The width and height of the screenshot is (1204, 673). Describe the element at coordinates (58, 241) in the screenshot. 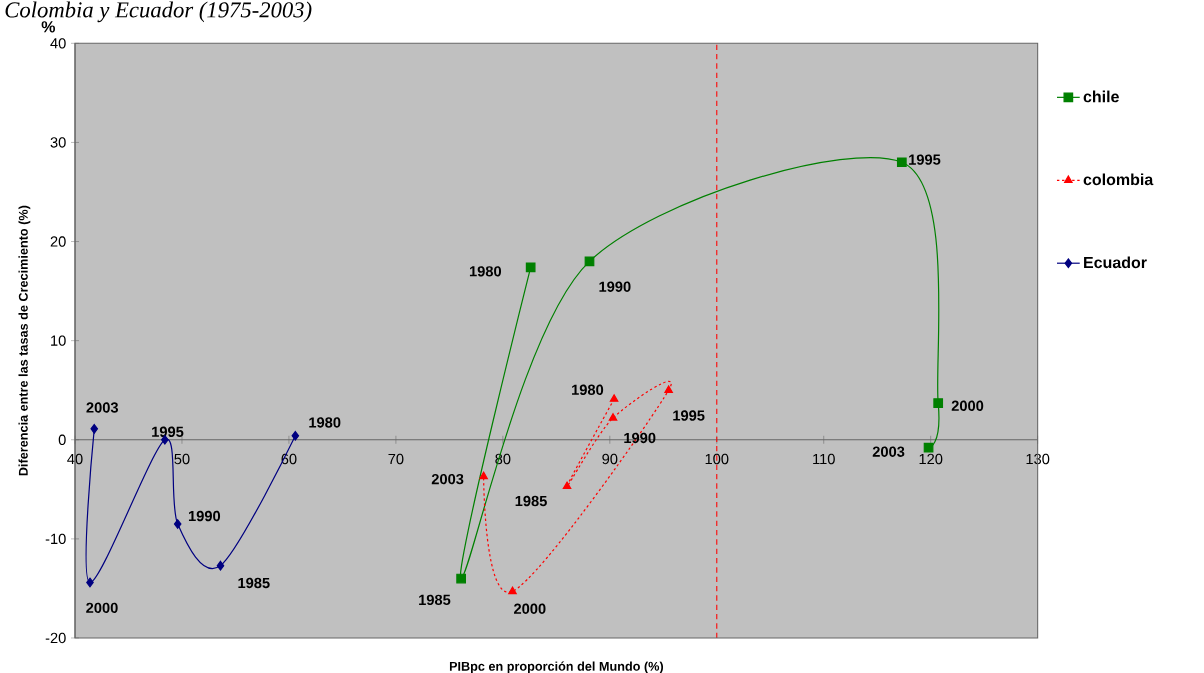

I see `y-tick-label: 20` at that location.